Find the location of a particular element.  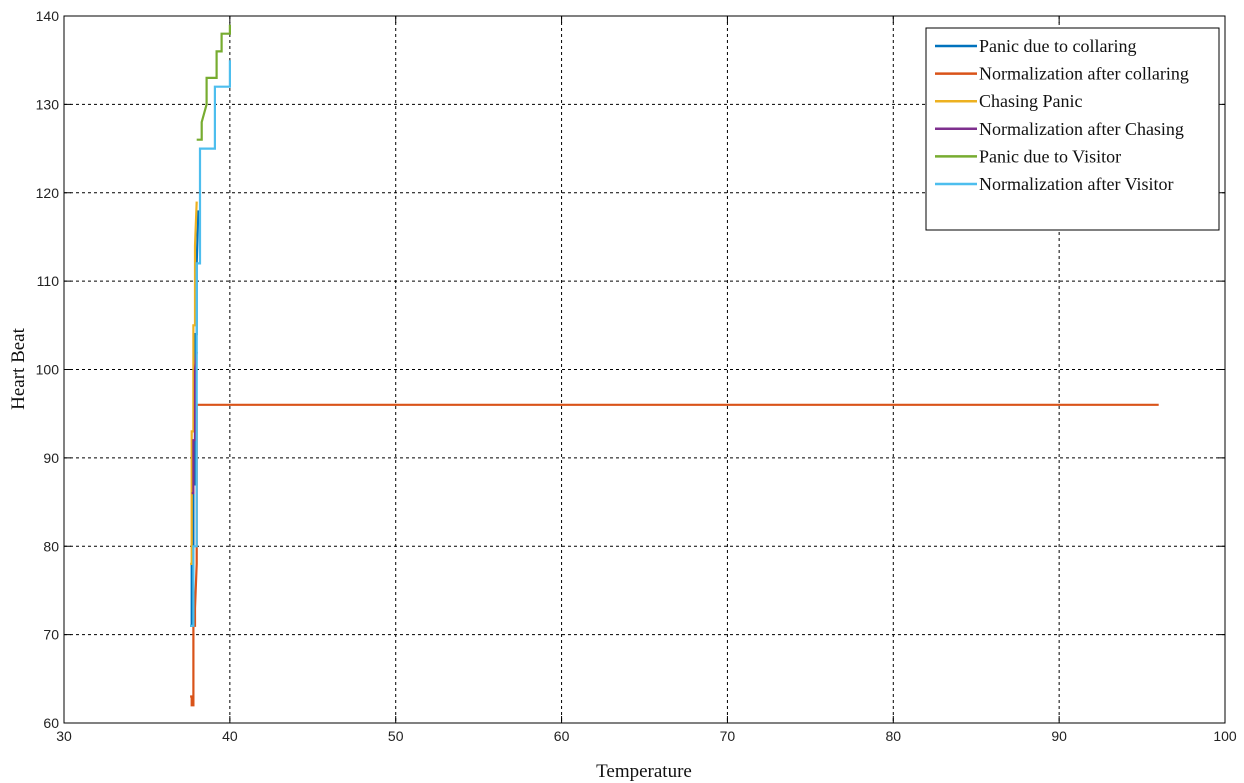

x-tick-label: 30 is located at coordinates (64, 736).